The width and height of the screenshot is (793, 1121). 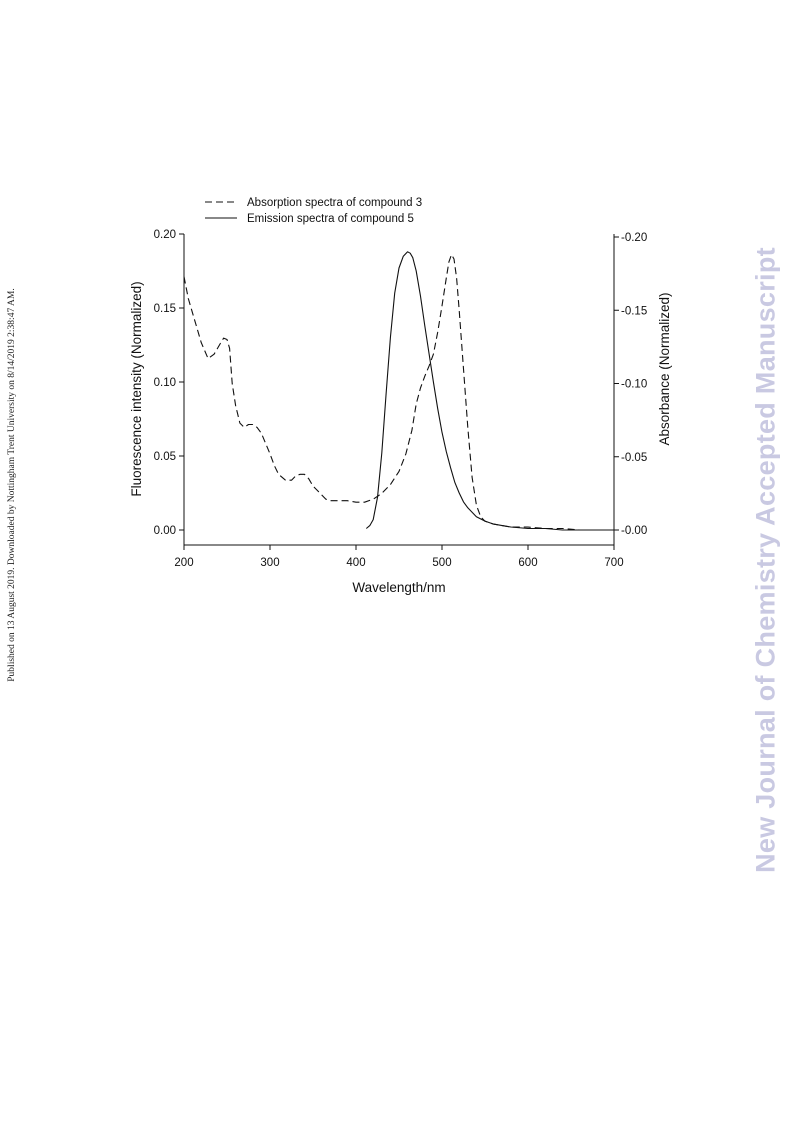 What do you see at coordinates (165, 383) in the screenshot?
I see `left-tick-label-0.10: 0.10` at bounding box center [165, 383].